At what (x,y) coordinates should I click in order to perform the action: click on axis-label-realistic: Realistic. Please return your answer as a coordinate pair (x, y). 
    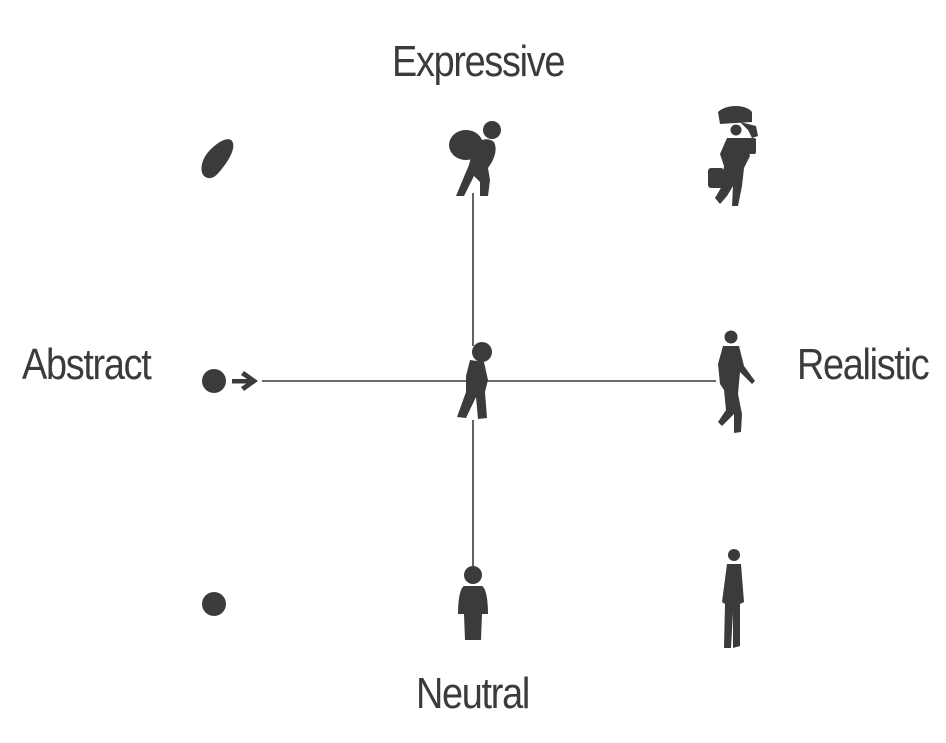
    Looking at the image, I should click on (863, 364).